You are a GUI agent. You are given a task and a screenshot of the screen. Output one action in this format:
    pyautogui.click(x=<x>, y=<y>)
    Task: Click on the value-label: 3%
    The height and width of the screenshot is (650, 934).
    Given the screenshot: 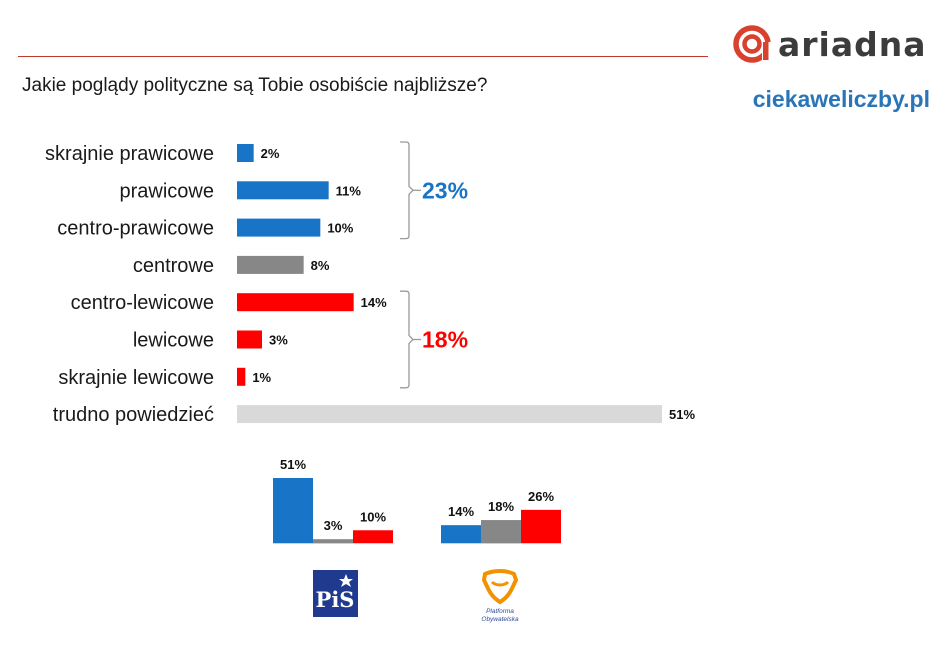 What is the action you would take?
    pyautogui.click(x=278, y=340)
    